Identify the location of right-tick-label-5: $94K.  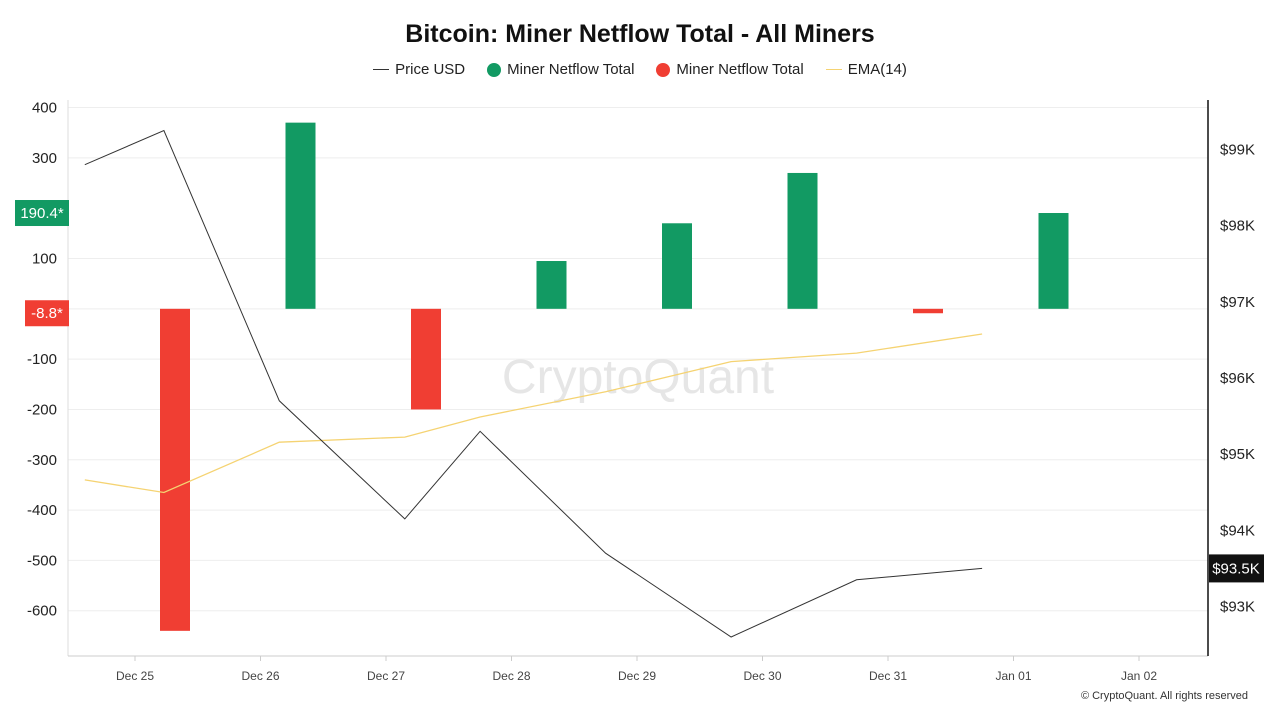
(1237, 530).